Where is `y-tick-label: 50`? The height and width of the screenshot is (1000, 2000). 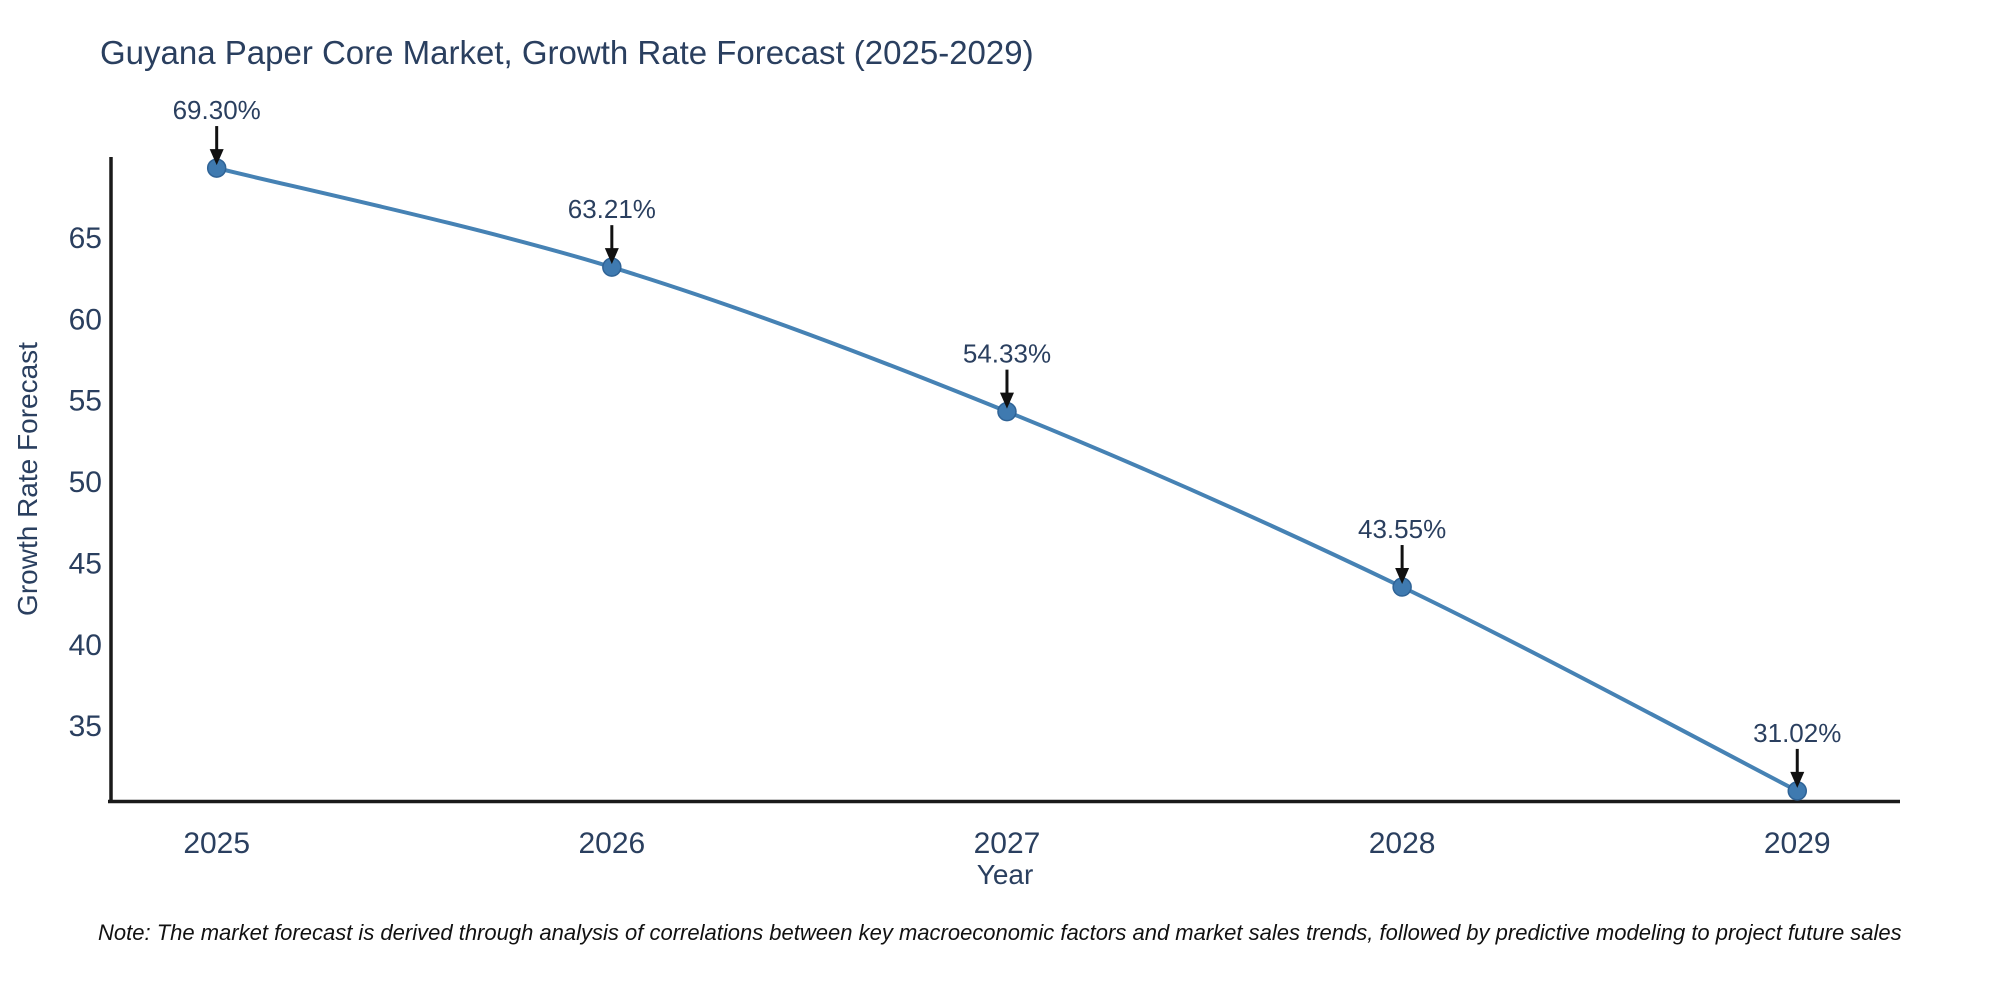
y-tick-label: 50 is located at coordinates (85, 482).